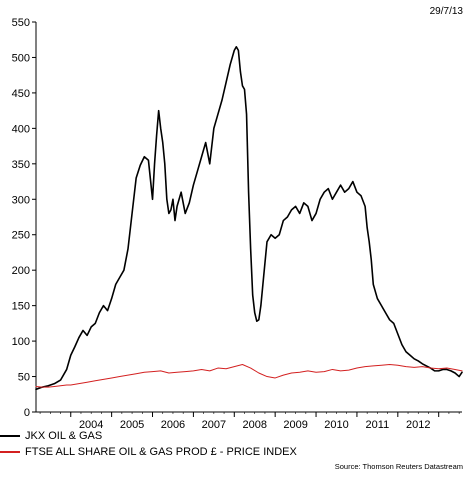  What do you see at coordinates (21, 23) in the screenshot?
I see `y-tick-label: 550` at bounding box center [21, 23].